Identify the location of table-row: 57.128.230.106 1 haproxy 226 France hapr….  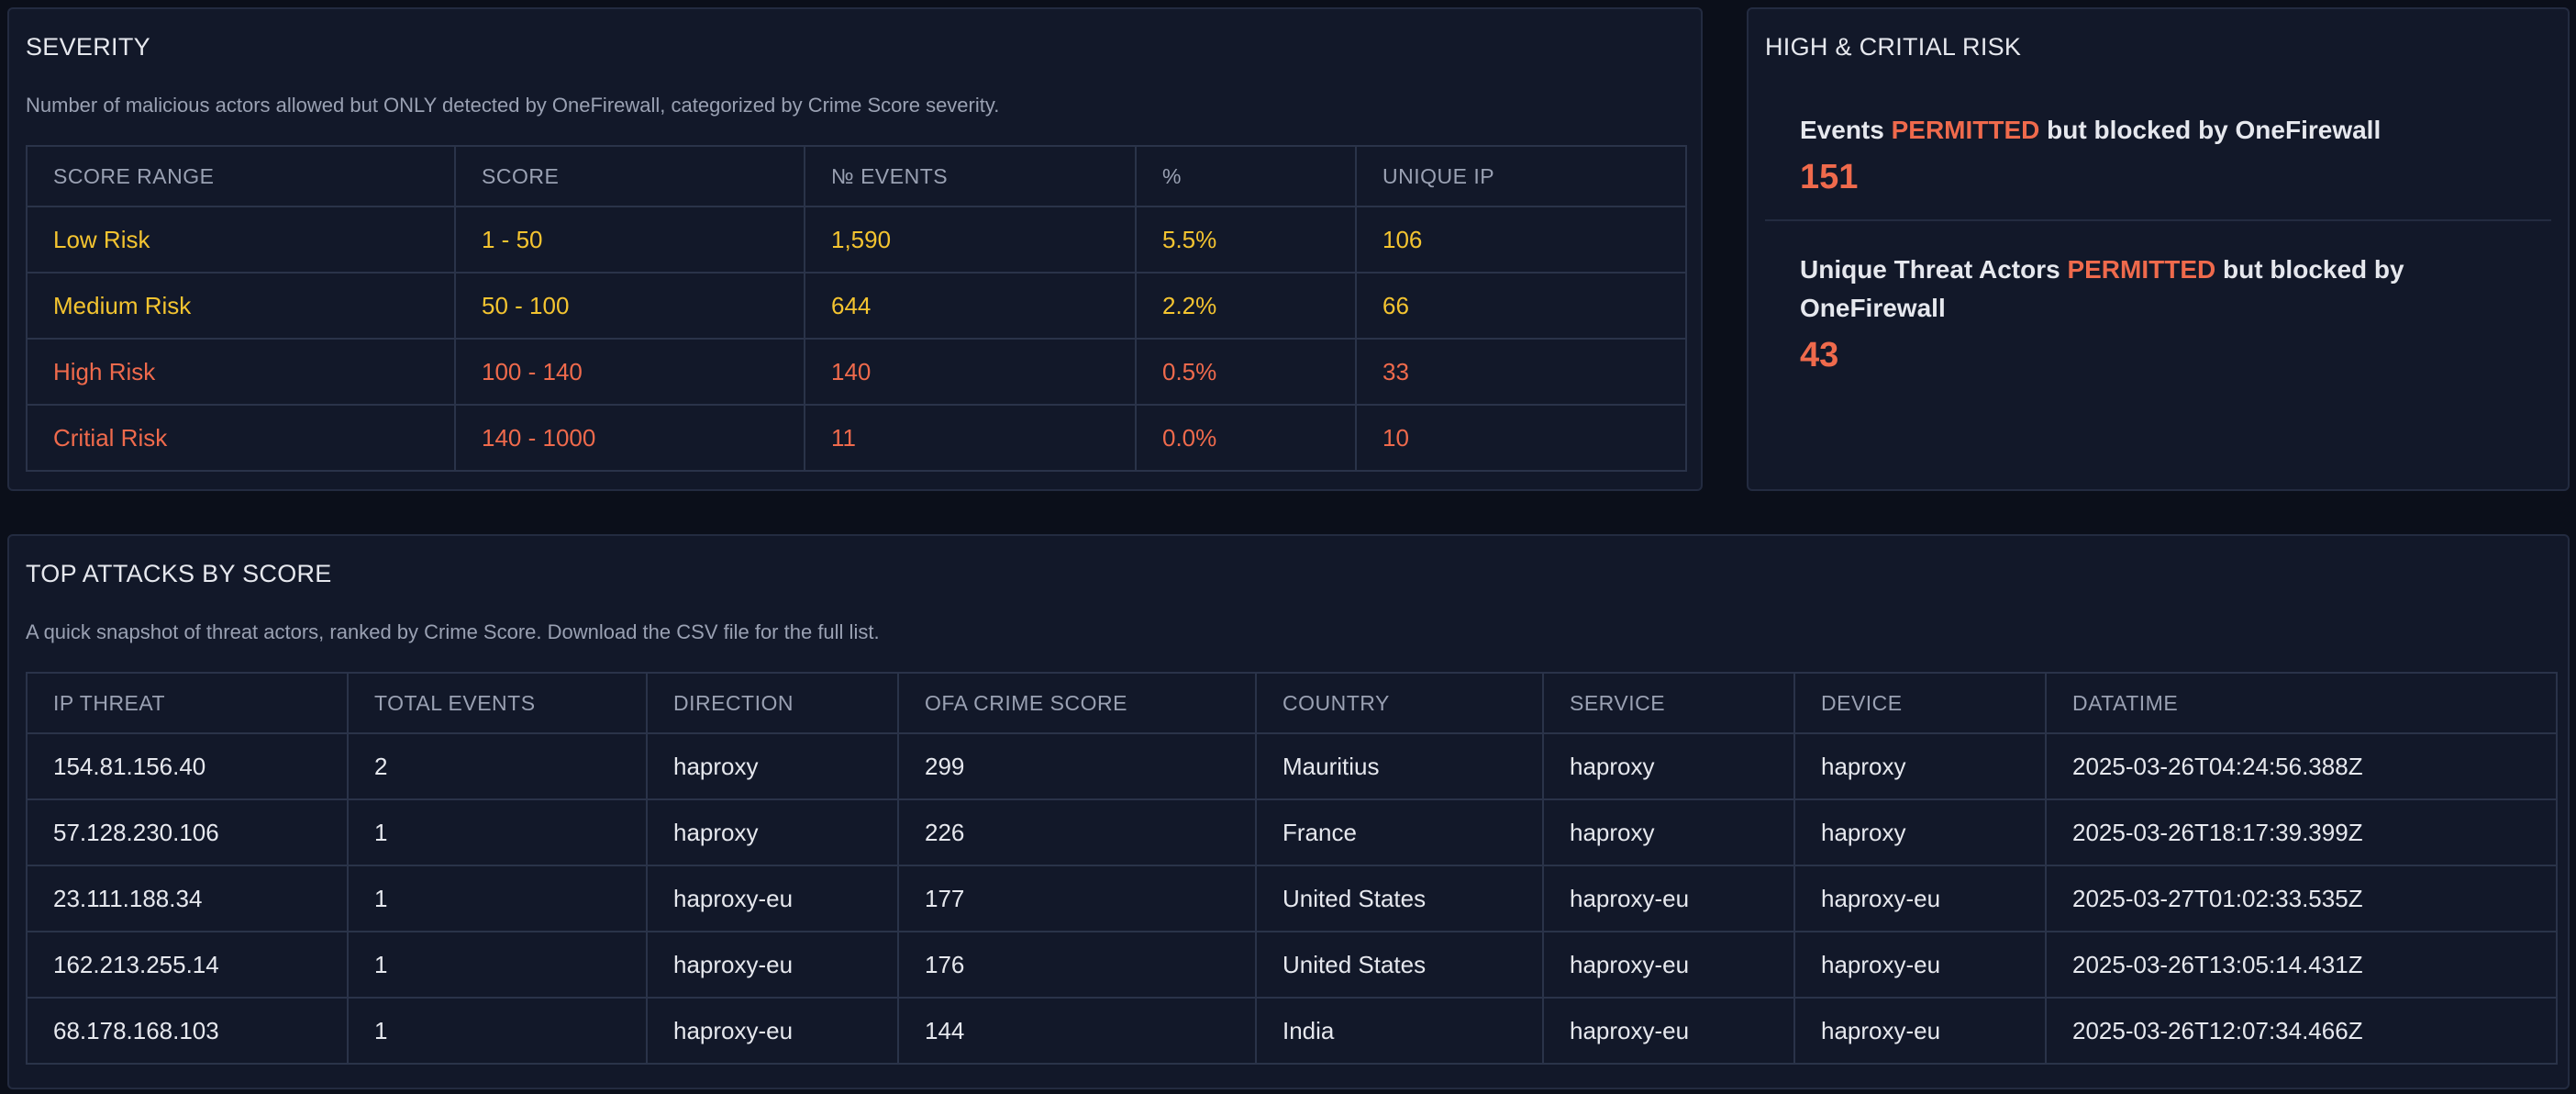
(1292, 832).